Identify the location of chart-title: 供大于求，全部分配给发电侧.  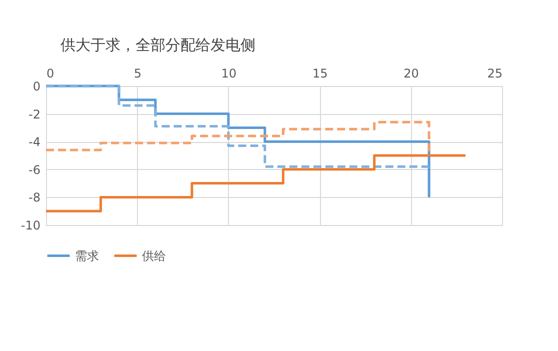
(158, 45).